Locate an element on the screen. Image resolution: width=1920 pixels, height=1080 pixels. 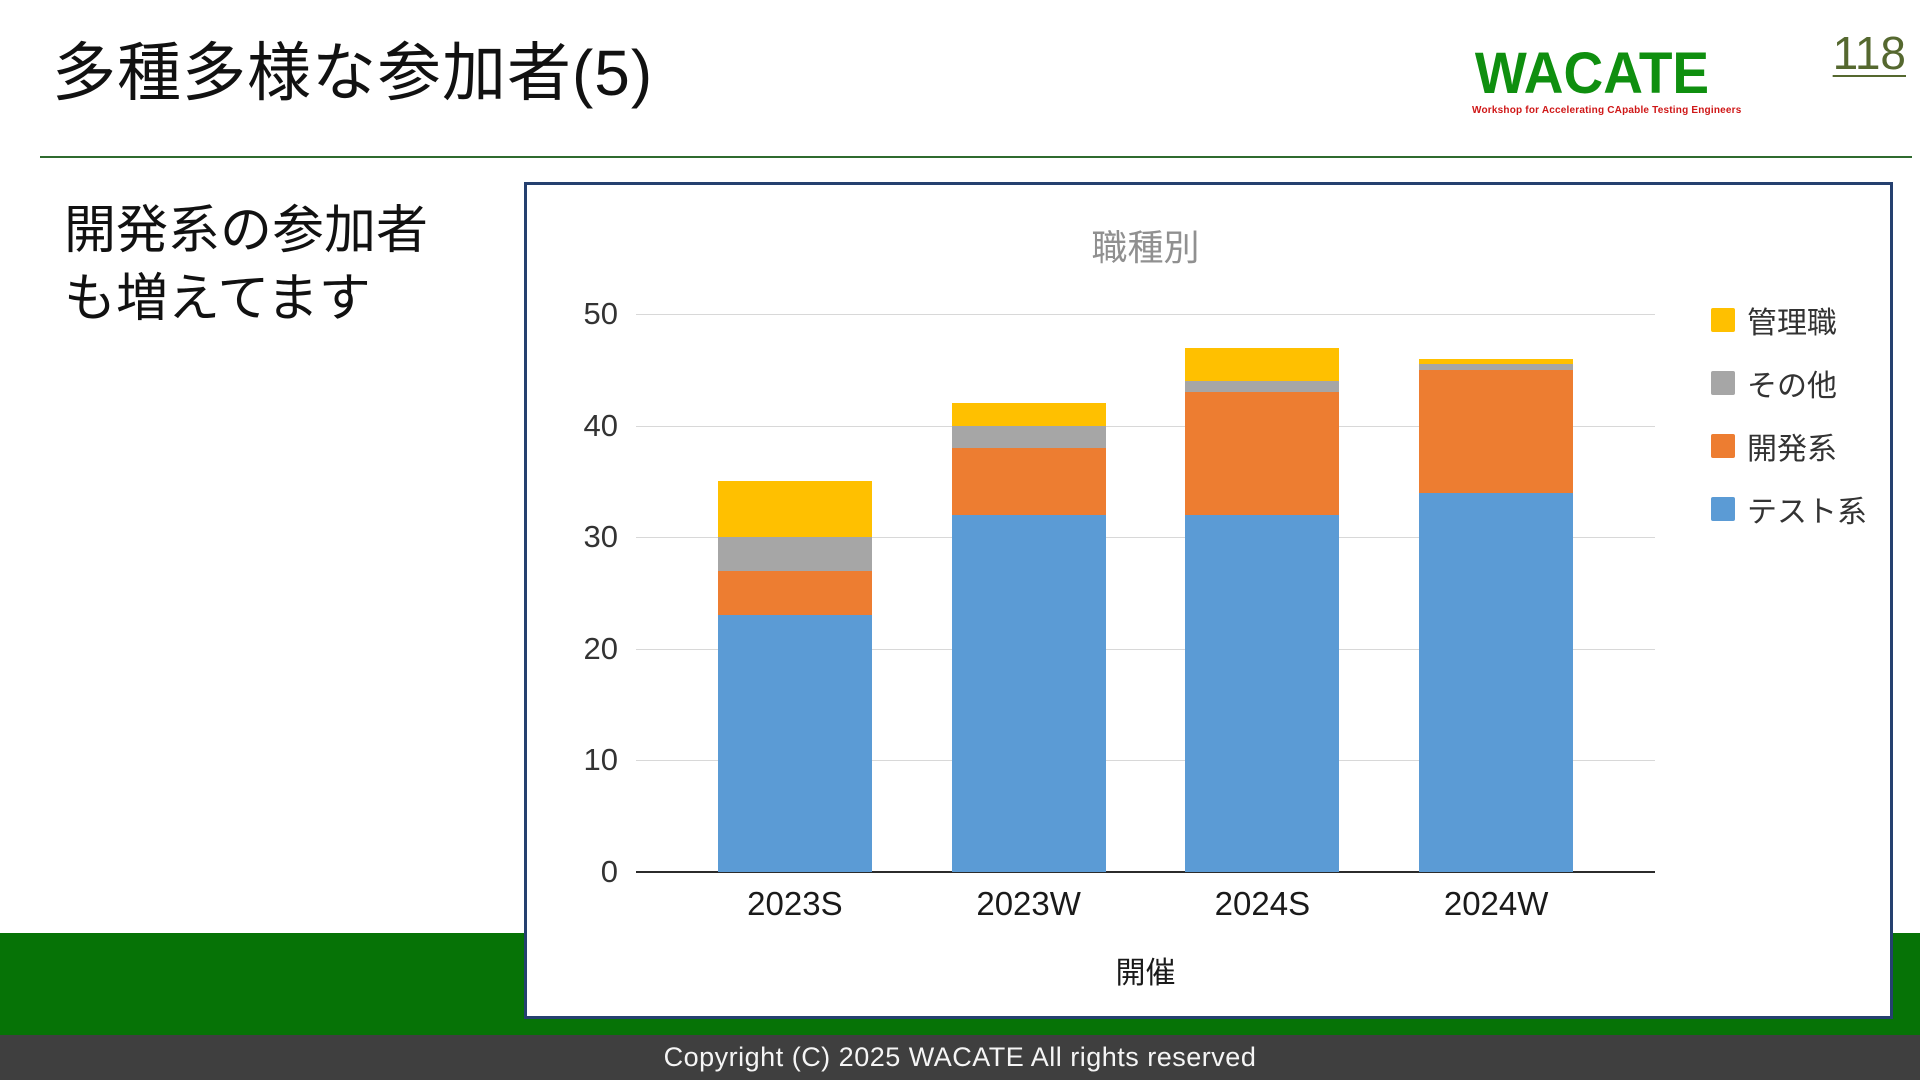
stacked-bar-2024S is located at coordinates (1262, 609).